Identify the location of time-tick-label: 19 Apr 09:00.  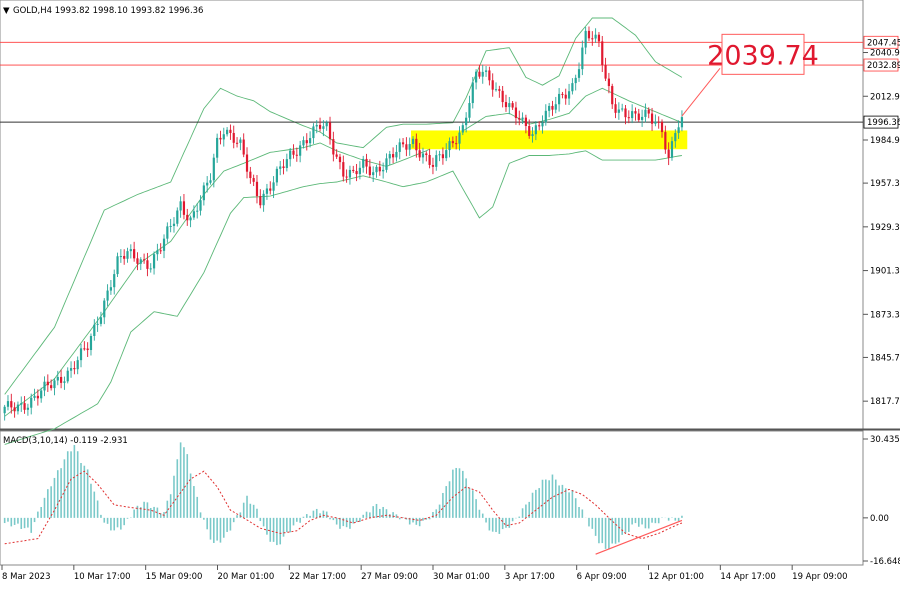
(819, 577).